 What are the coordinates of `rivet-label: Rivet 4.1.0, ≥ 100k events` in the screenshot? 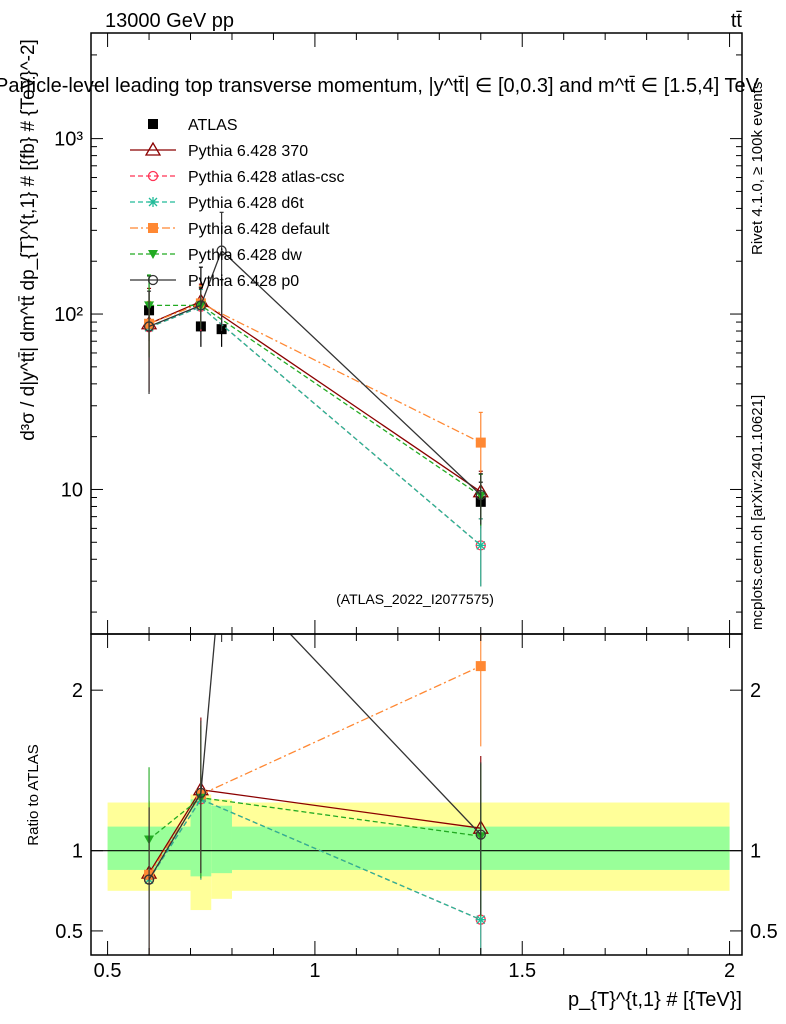 It's located at (757, 168).